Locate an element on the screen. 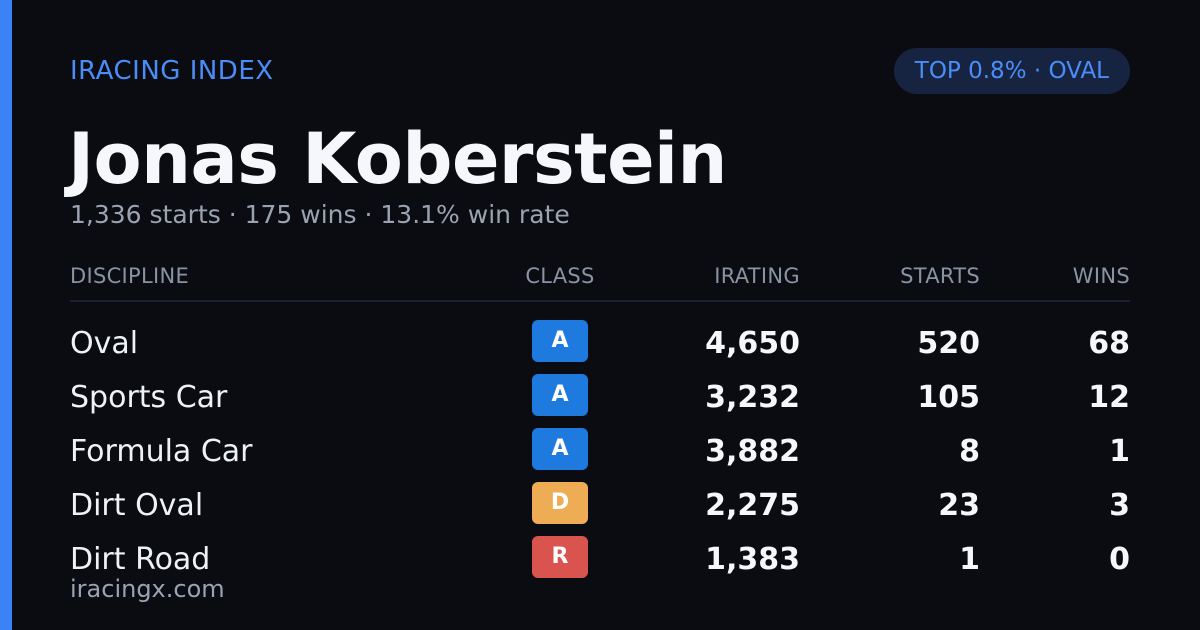 Image resolution: width=1200 pixels, height=630 pixels. wins-value: 1 is located at coordinates (1119, 451).